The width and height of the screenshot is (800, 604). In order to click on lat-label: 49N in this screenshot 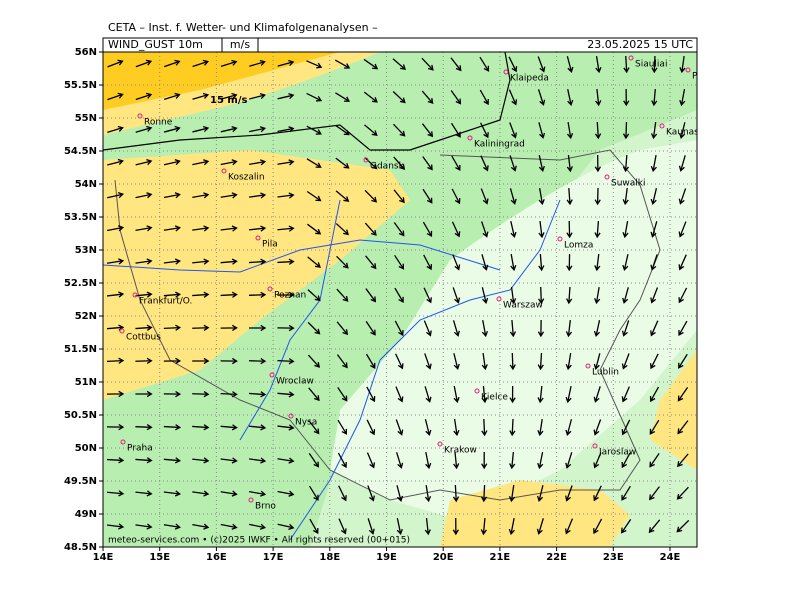, I will do `click(86, 514)`.